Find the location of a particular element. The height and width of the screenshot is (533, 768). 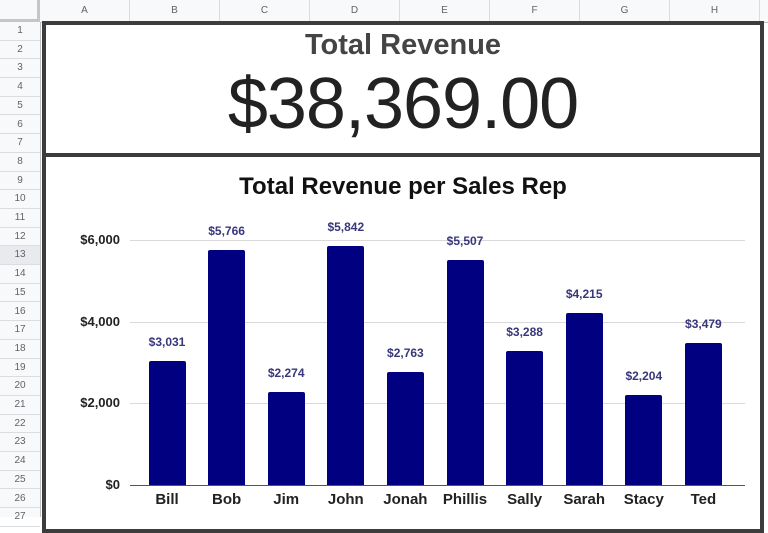

row-header: 11 is located at coordinates (20, 218).